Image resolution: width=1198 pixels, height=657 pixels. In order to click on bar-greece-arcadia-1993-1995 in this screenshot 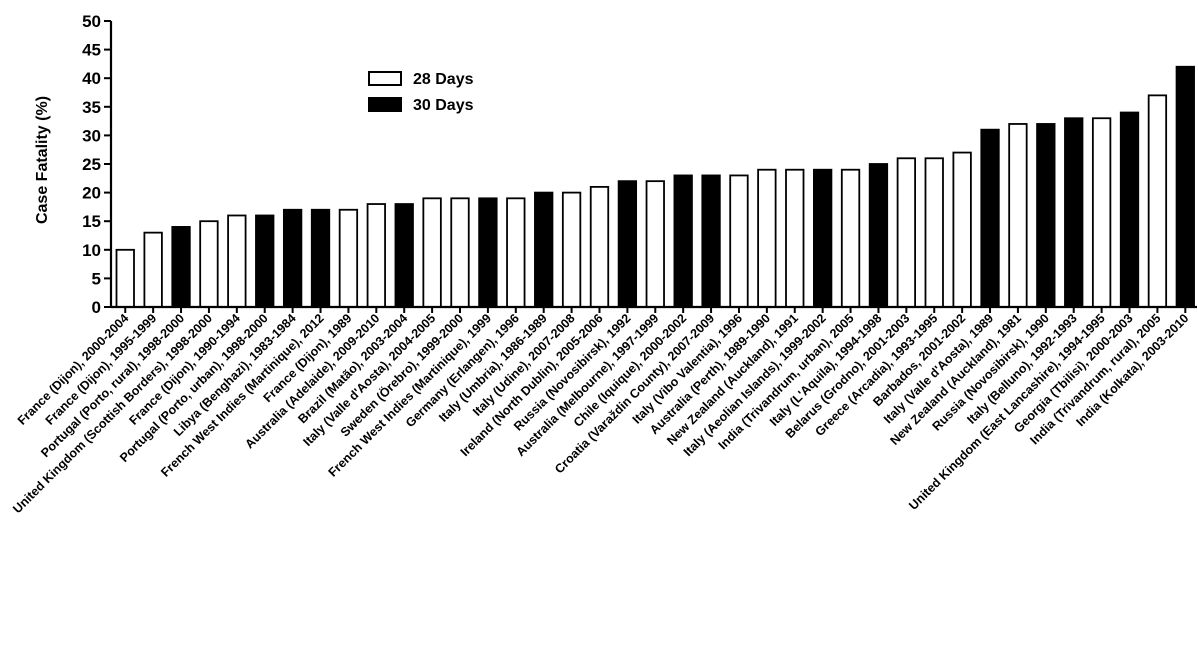, I will do `click(934, 232)`.